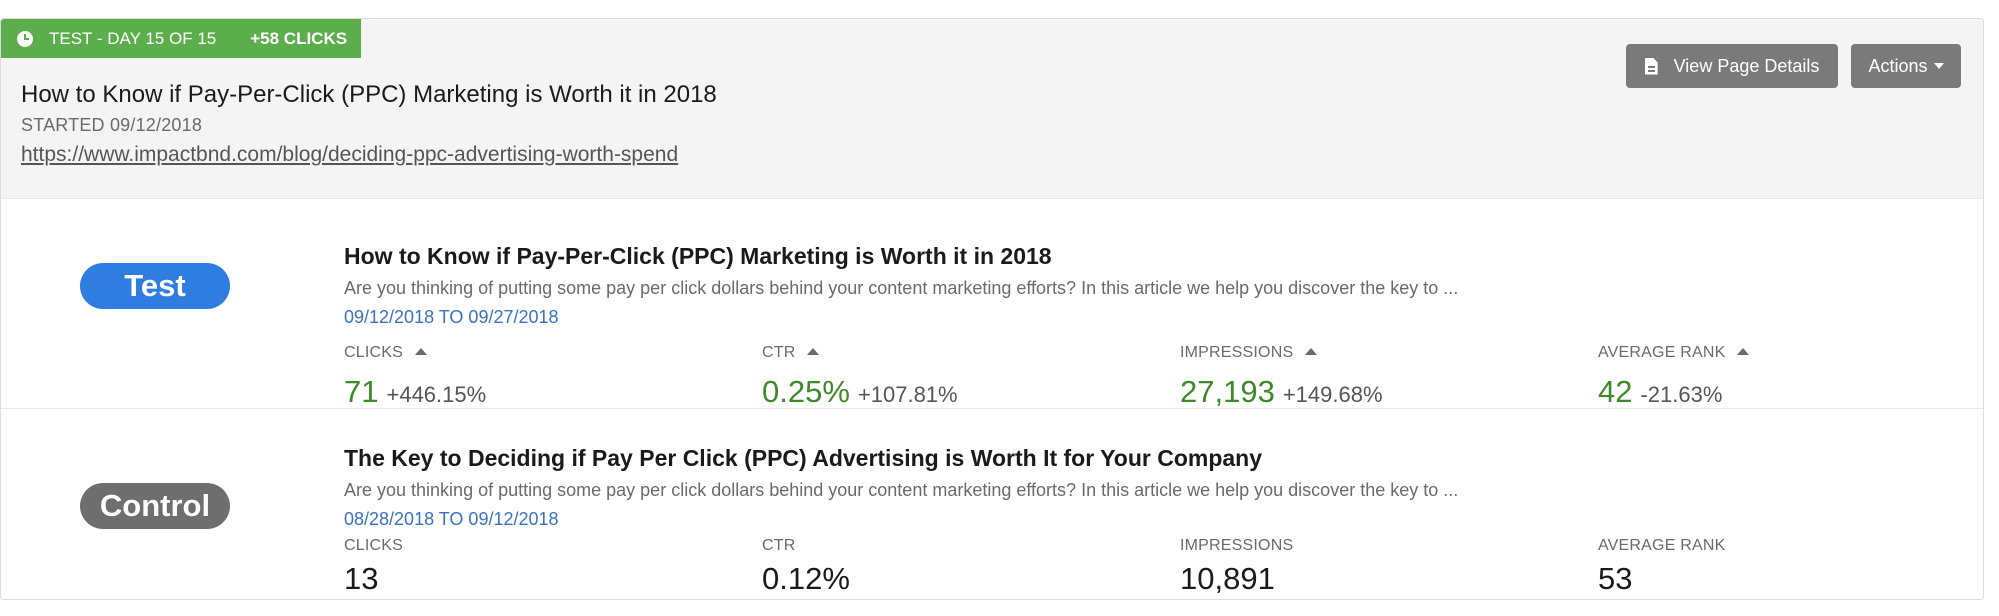 Image resolution: width=1999 pixels, height=616 pixels. What do you see at coordinates (1746, 65) in the screenshot?
I see `view-page-details-label: View Page Details` at bounding box center [1746, 65].